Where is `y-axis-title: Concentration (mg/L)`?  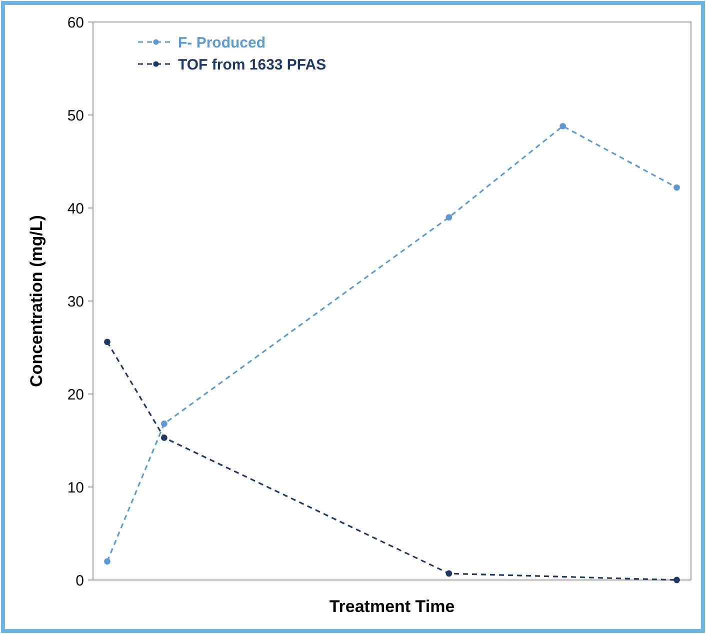 y-axis-title: Concentration (mg/L) is located at coordinates (36, 301).